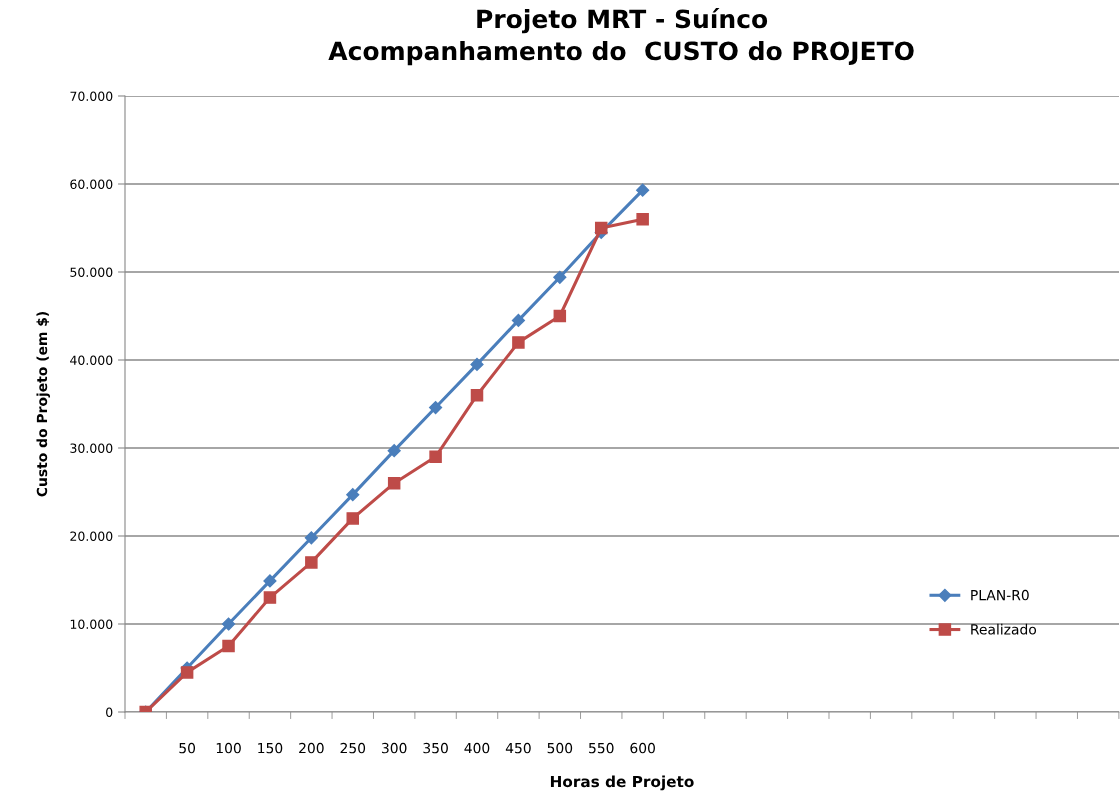  What do you see at coordinates (560, 748) in the screenshot?
I see `x-tick-label: 500` at bounding box center [560, 748].